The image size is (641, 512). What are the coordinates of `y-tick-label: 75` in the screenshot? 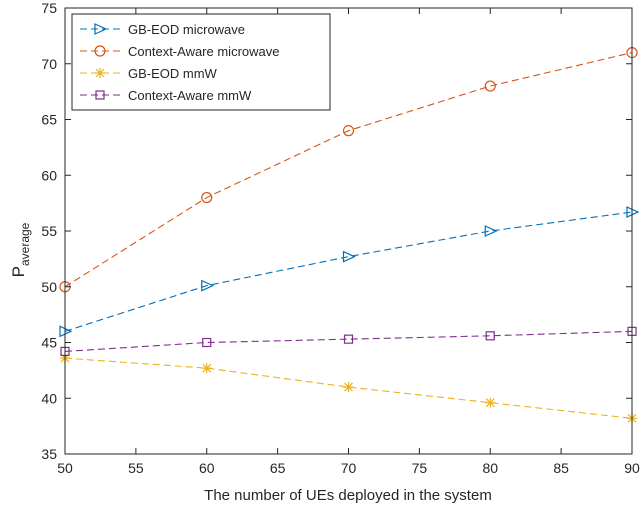 It's located at (49, 8).